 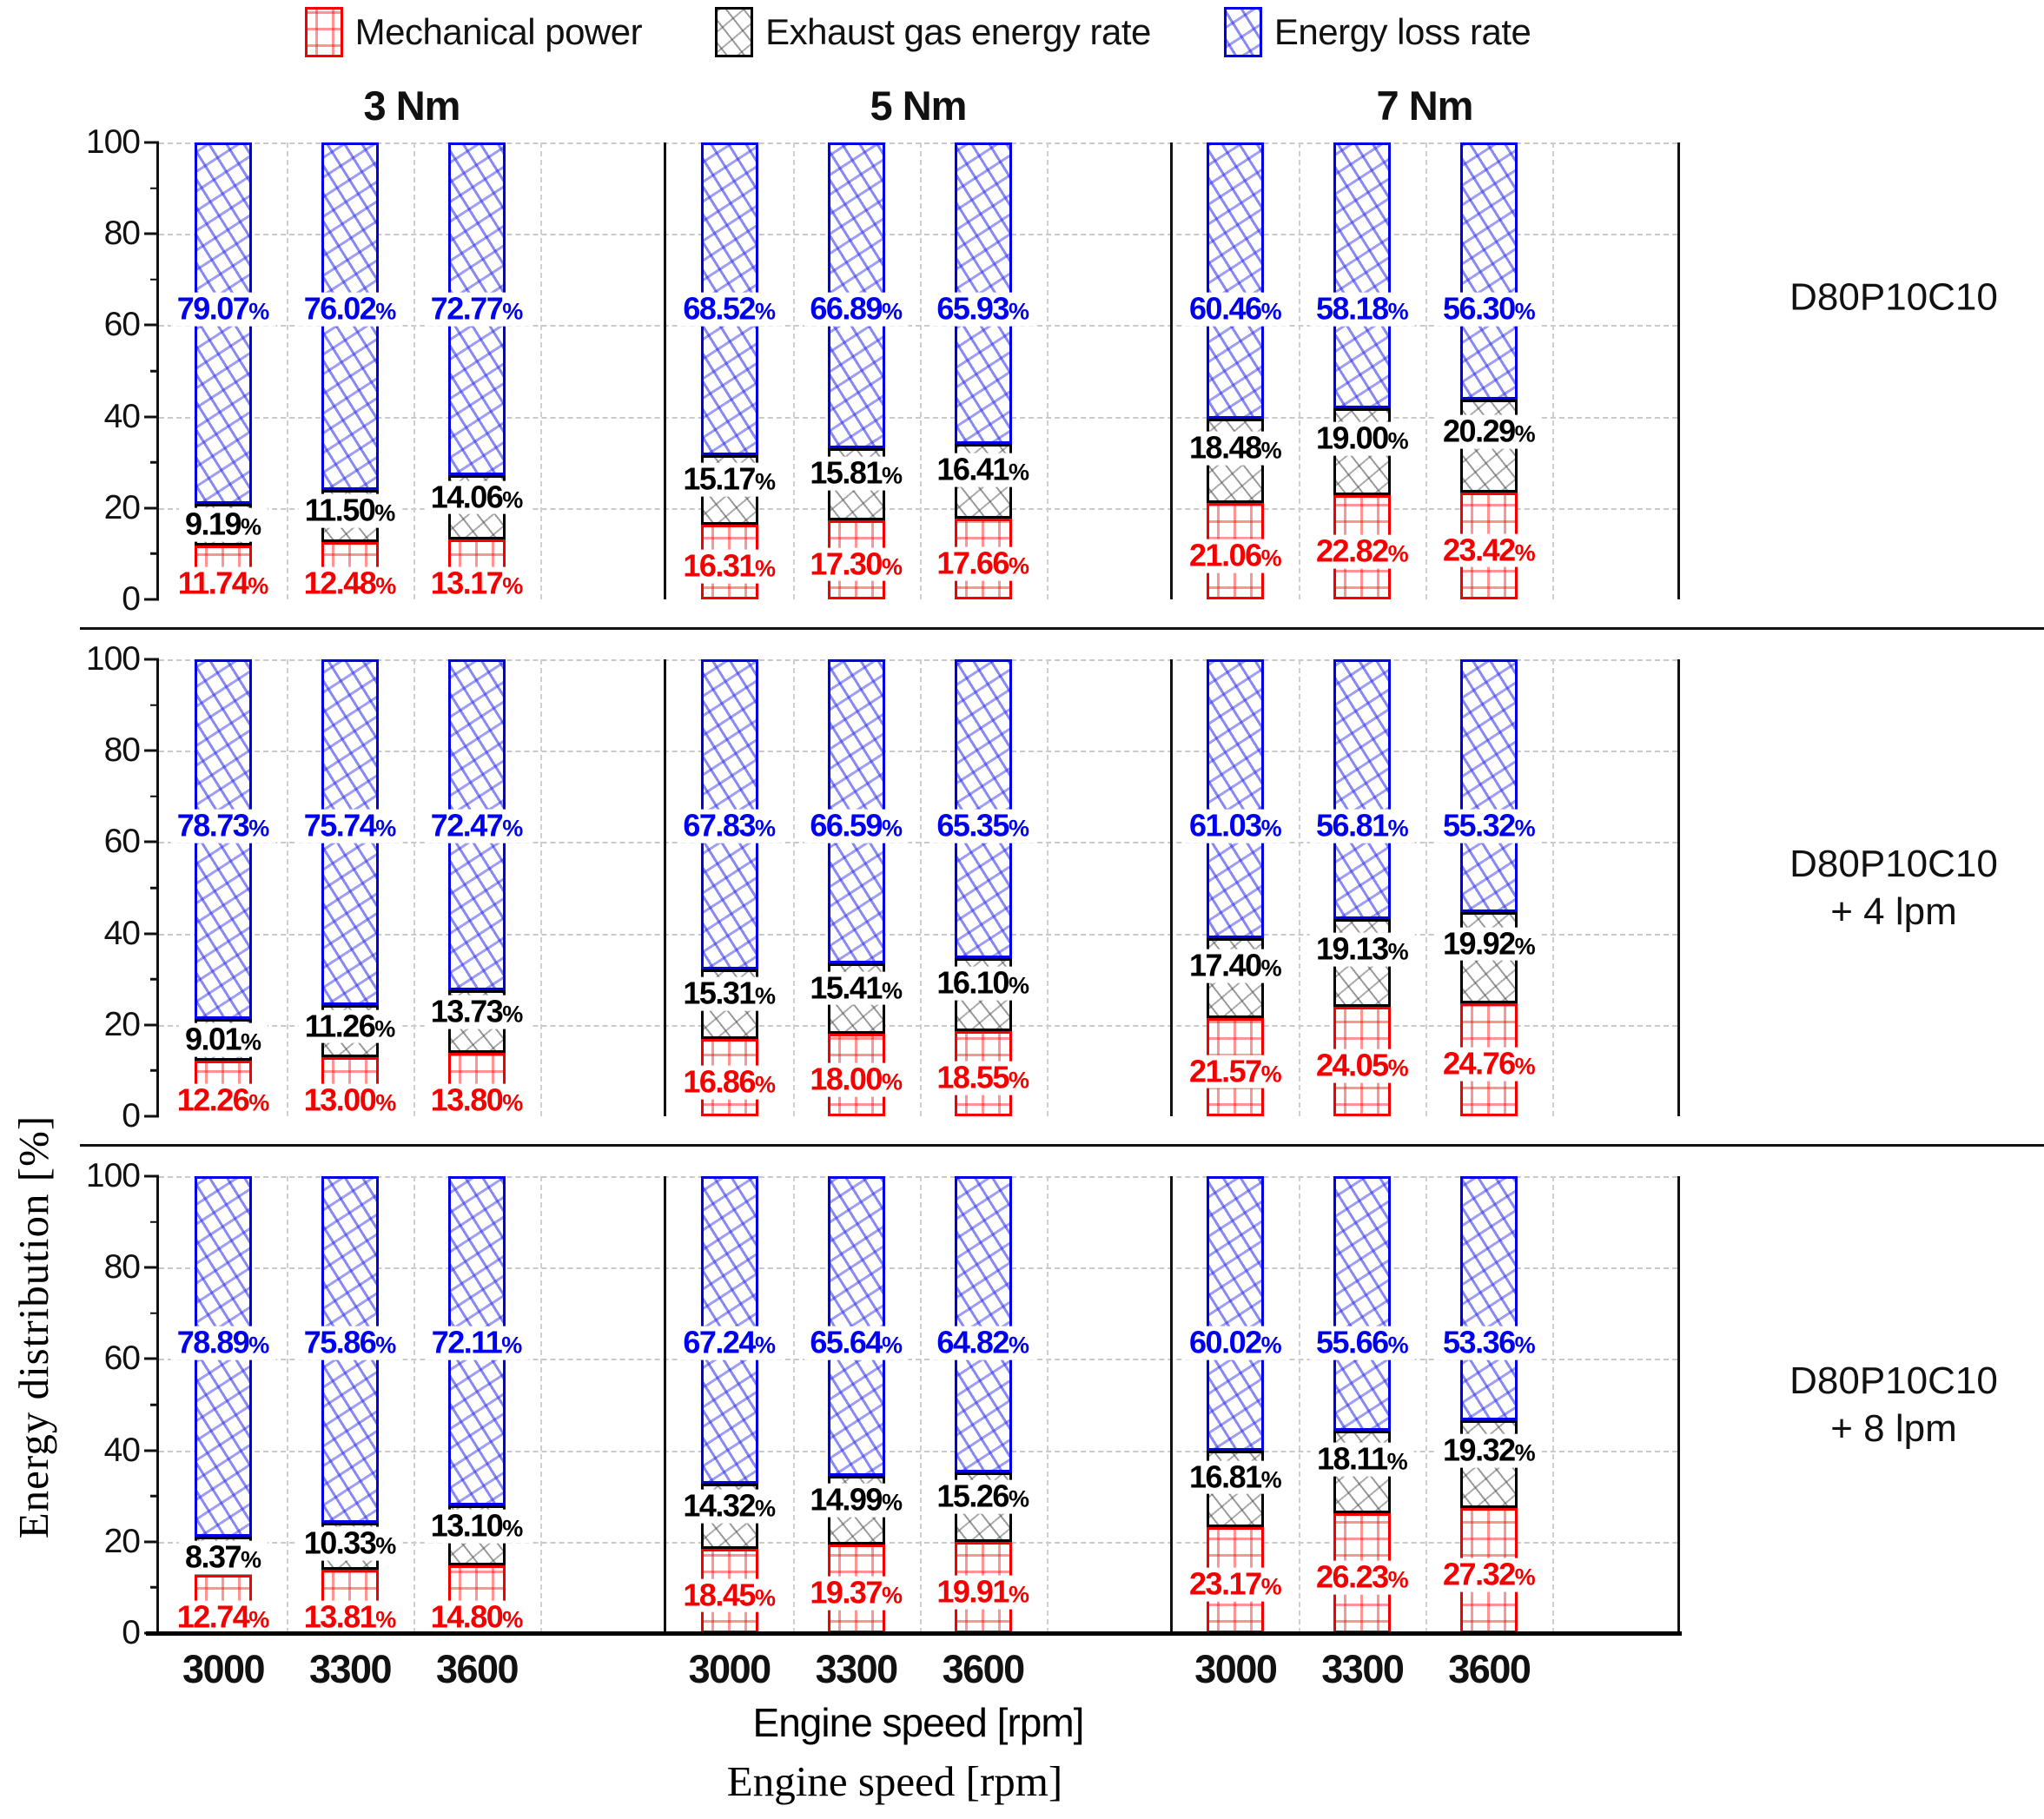 What do you see at coordinates (340, 825) in the screenshot?
I see `value-text: 75.74` at bounding box center [340, 825].